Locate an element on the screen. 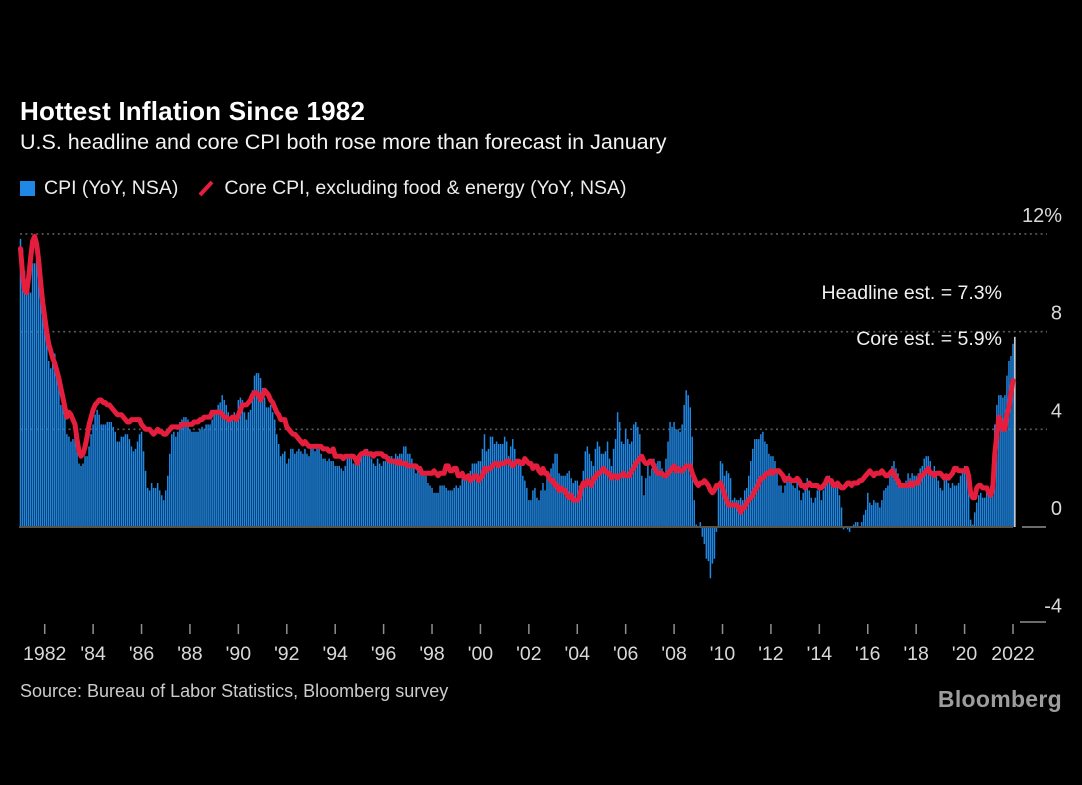 The image size is (1082, 785). y-axis-label: 0 is located at coordinates (1056, 509).